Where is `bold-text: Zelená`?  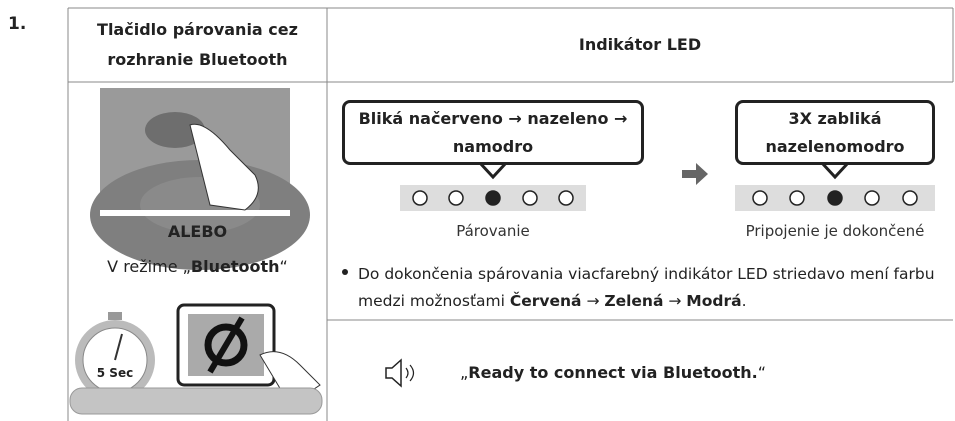
bold-text: Zelená is located at coordinates (634, 301).